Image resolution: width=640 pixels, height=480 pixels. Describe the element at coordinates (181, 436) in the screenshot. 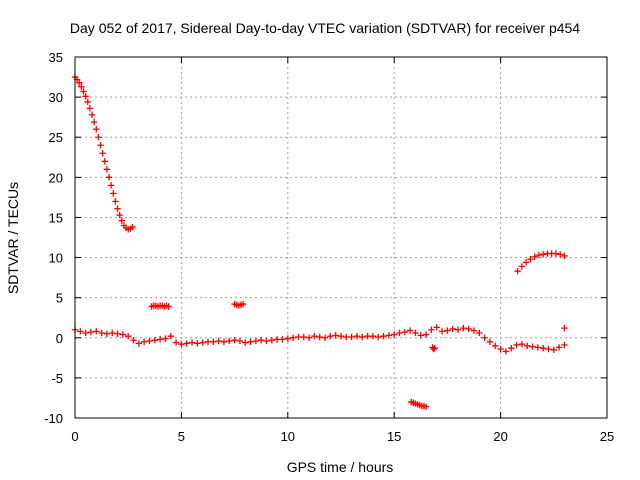

I see `x-tick-label: 5` at that location.